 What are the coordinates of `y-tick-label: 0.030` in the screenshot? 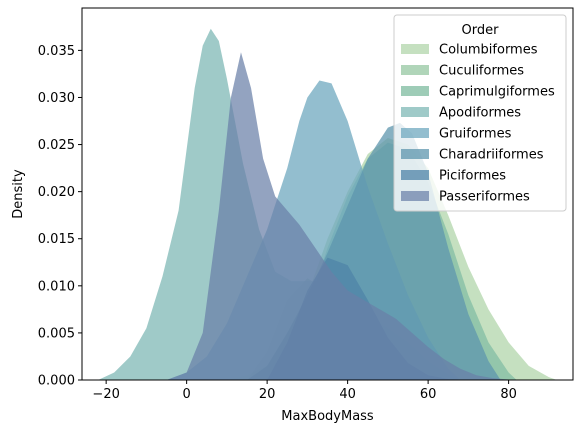 It's located at (56, 98).